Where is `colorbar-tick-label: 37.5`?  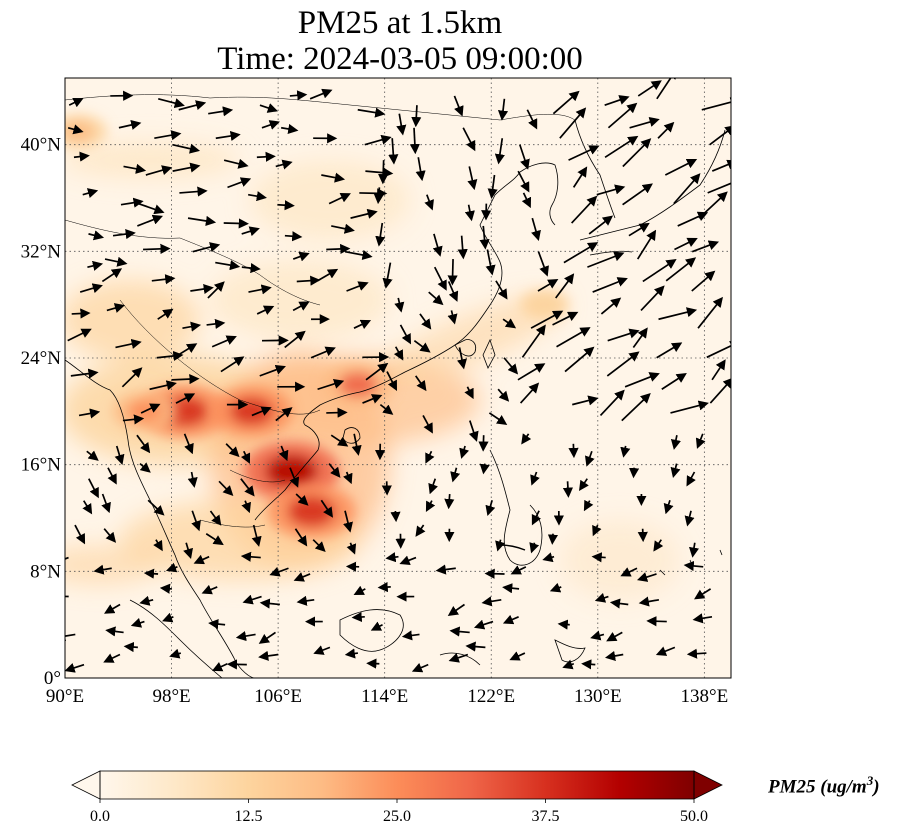 colorbar-tick-label: 37.5 is located at coordinates (546, 816).